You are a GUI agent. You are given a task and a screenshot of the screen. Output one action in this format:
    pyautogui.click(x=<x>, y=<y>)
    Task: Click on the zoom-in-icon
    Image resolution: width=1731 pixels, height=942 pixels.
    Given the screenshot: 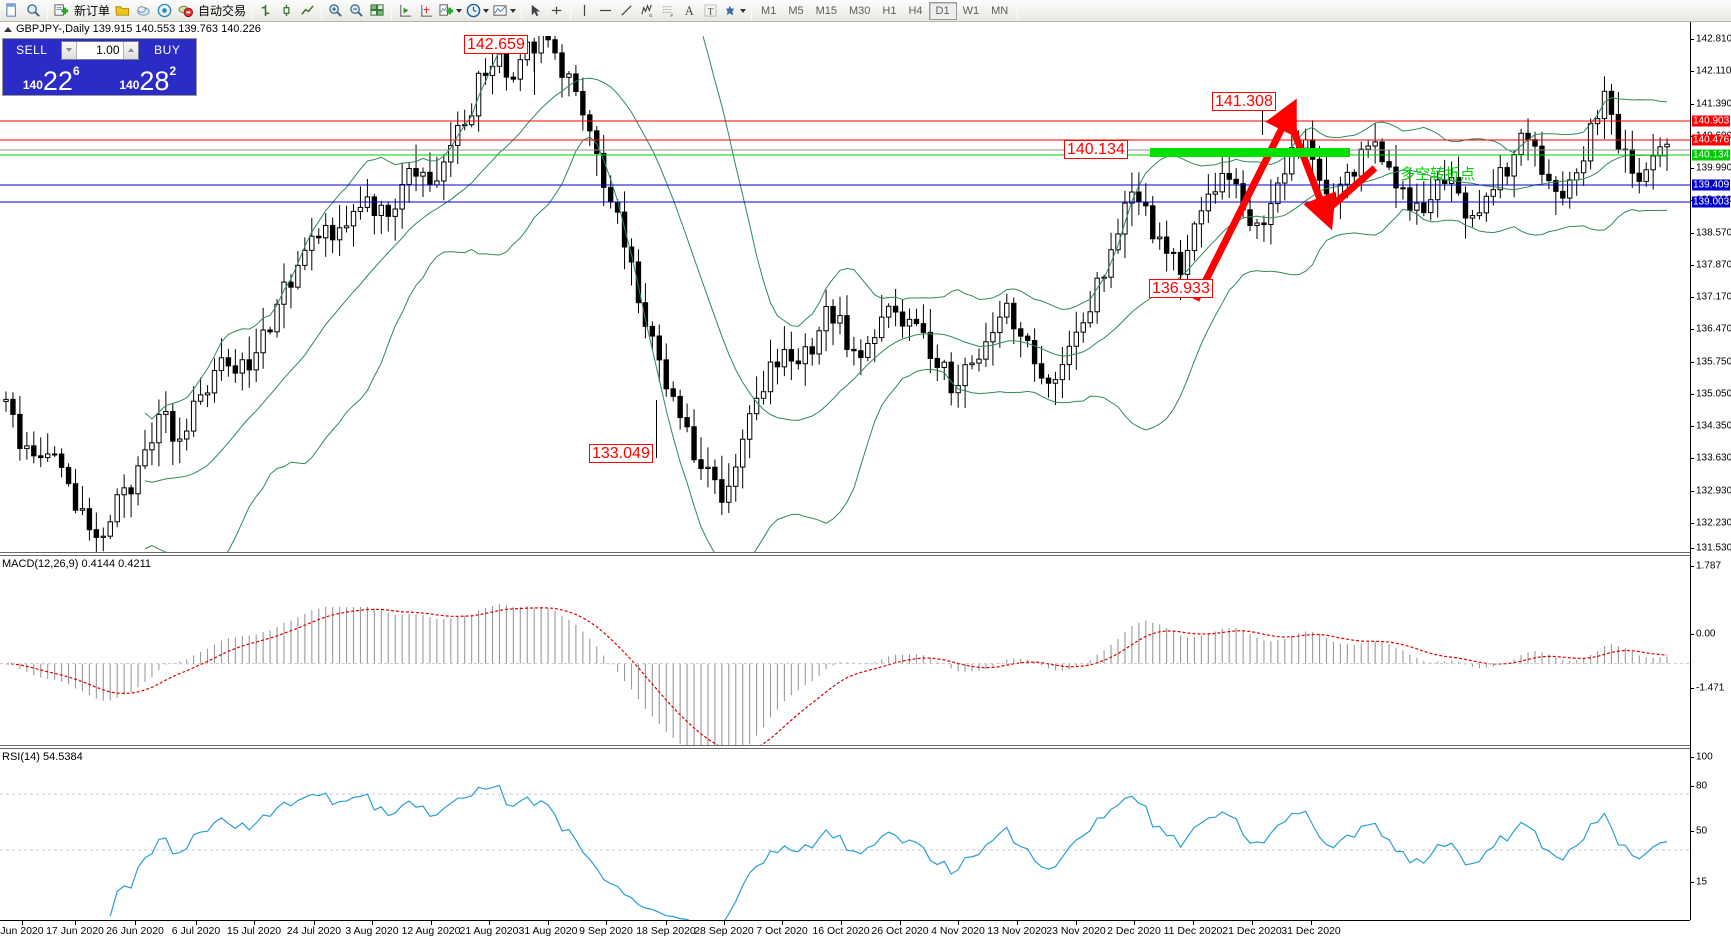 What is the action you would take?
    pyautogui.click(x=335, y=11)
    